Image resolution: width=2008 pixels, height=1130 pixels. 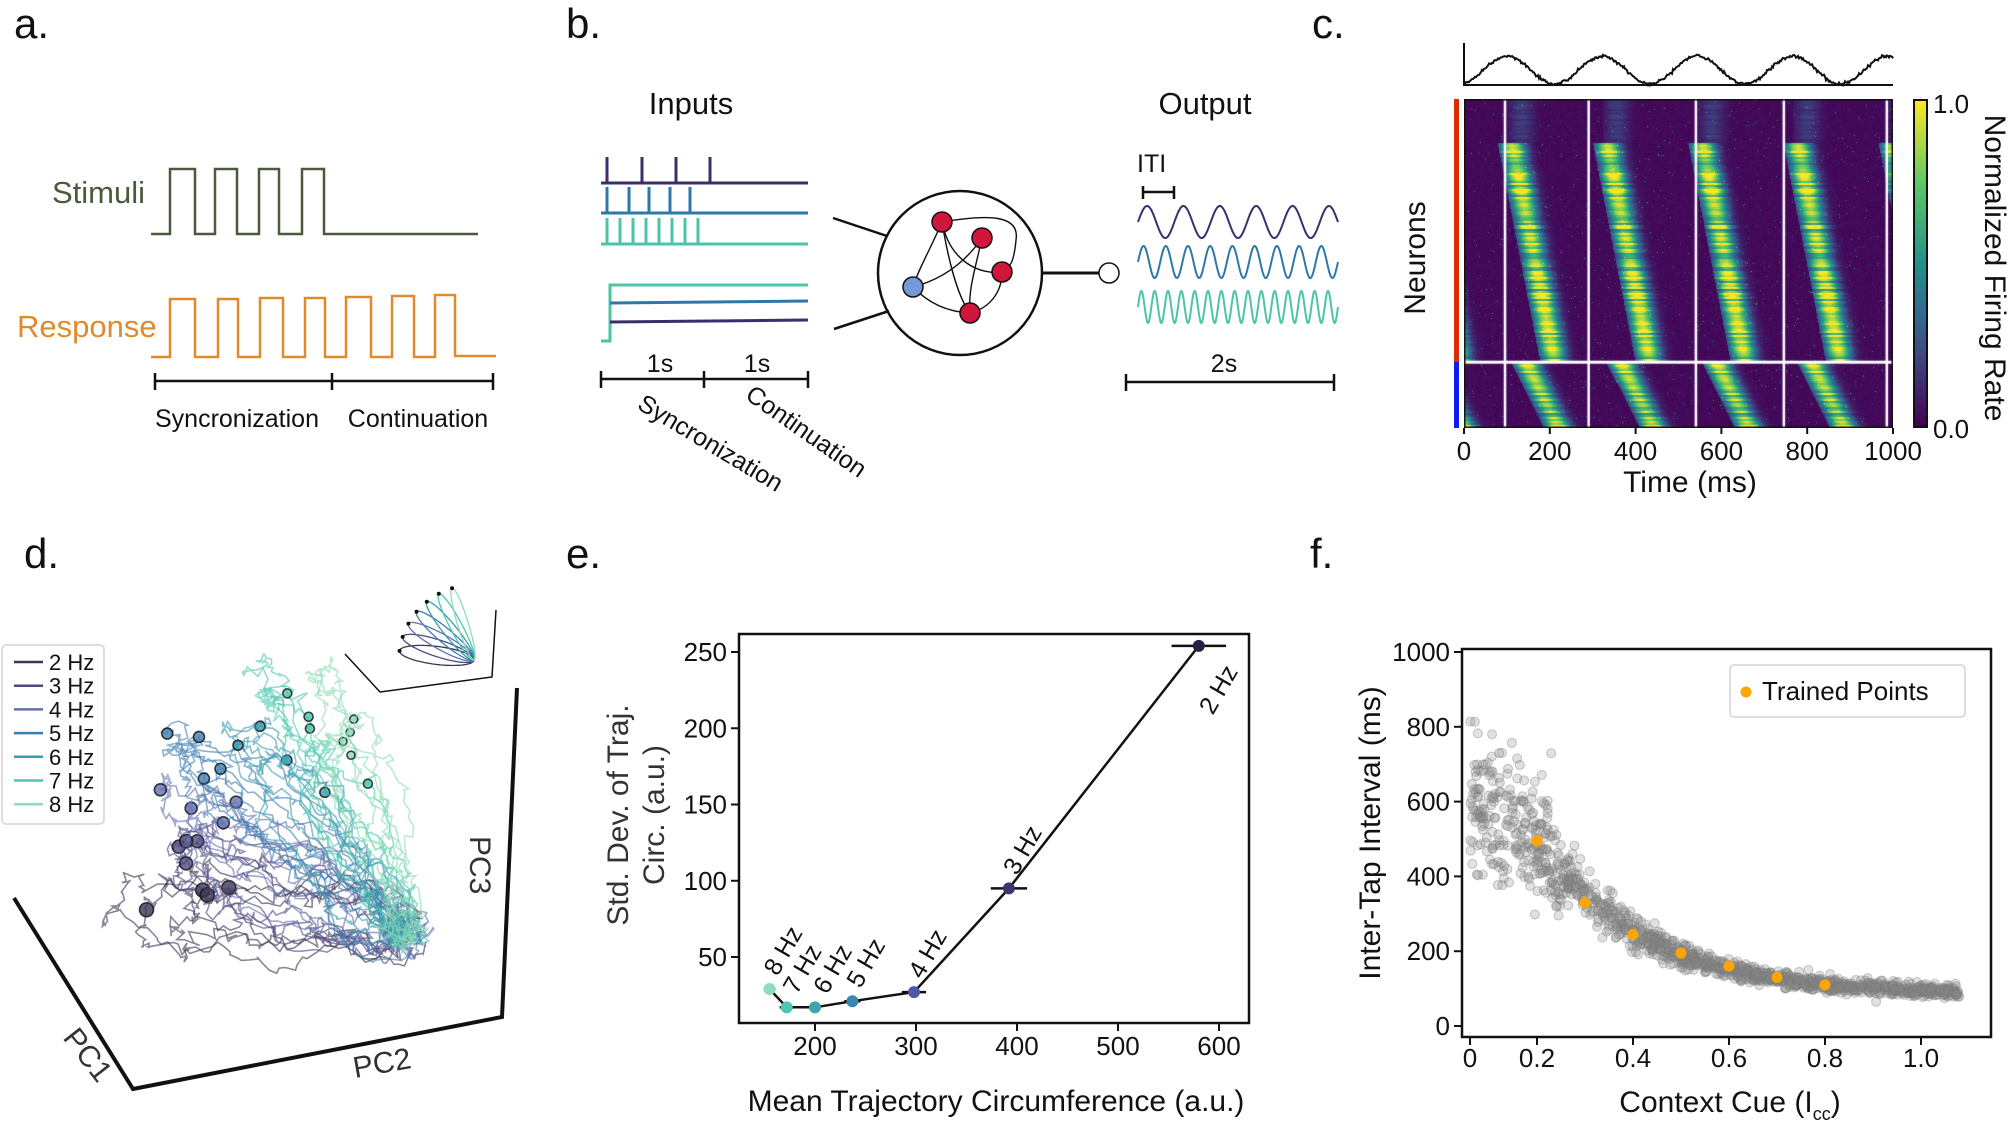 I want to click on xlabel-e: Mean Trajectory Circumference (a.u.), so click(x=996, y=1101).